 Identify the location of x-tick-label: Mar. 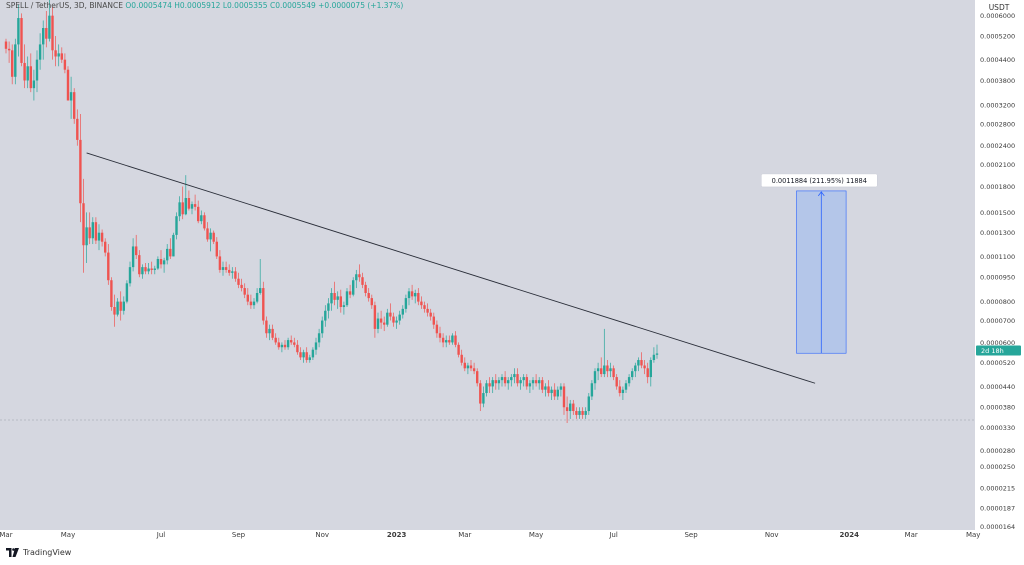
(6, 535).